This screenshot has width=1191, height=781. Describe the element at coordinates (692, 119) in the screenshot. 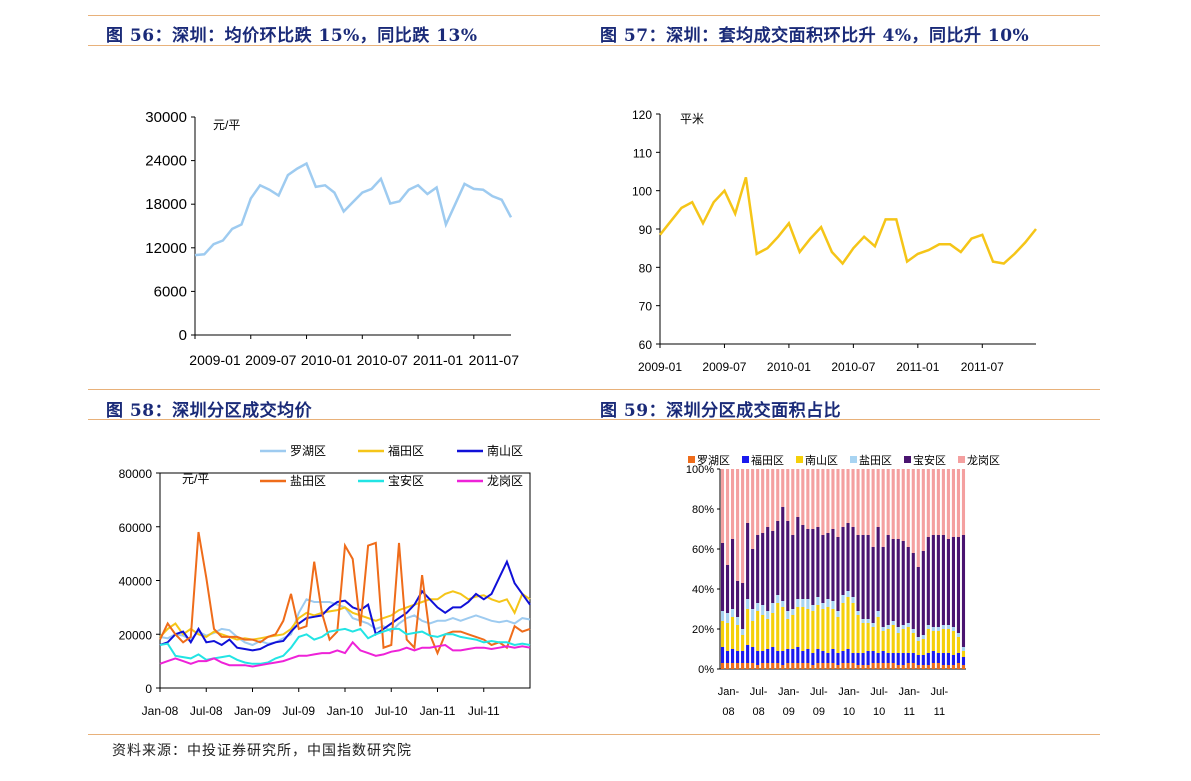

I see `unit-label: 平米` at that location.